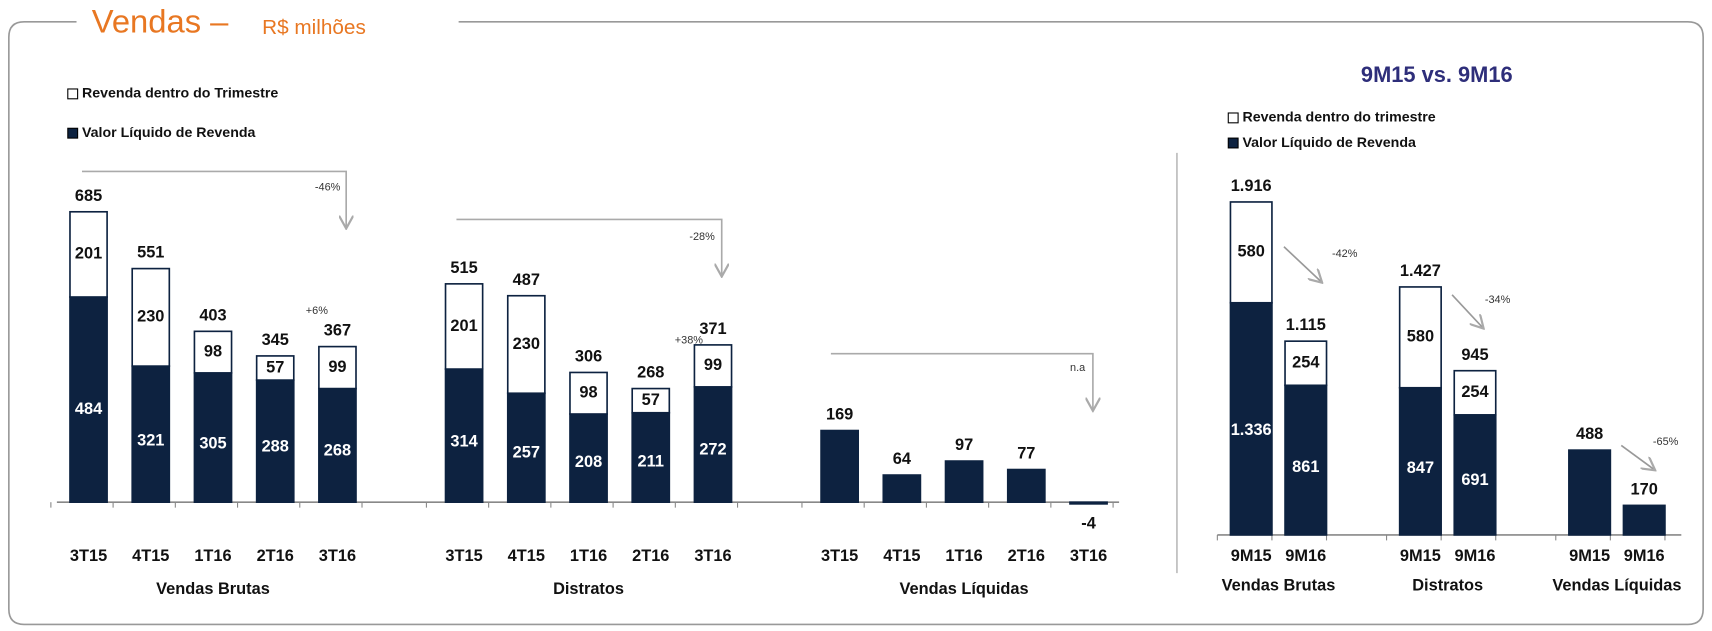 Image resolution: width=1712 pixels, height=631 pixels. Describe the element at coordinates (1437, 74) in the screenshot. I see `chart-title: 9M15 vs. 9M16` at that location.